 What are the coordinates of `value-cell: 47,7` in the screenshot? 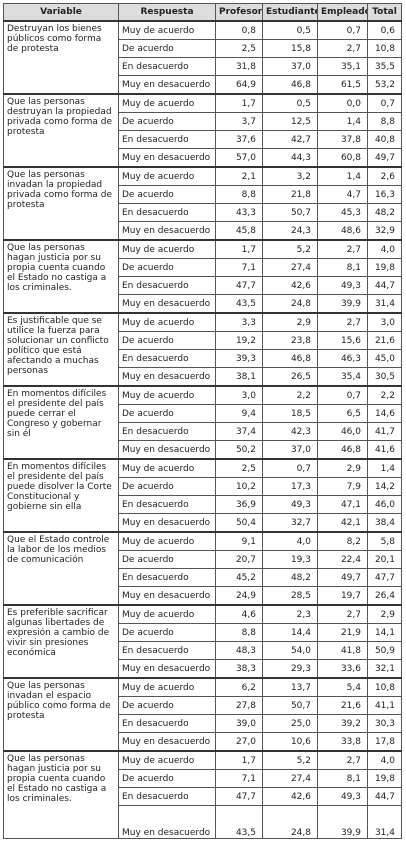 It's located at (239, 285).